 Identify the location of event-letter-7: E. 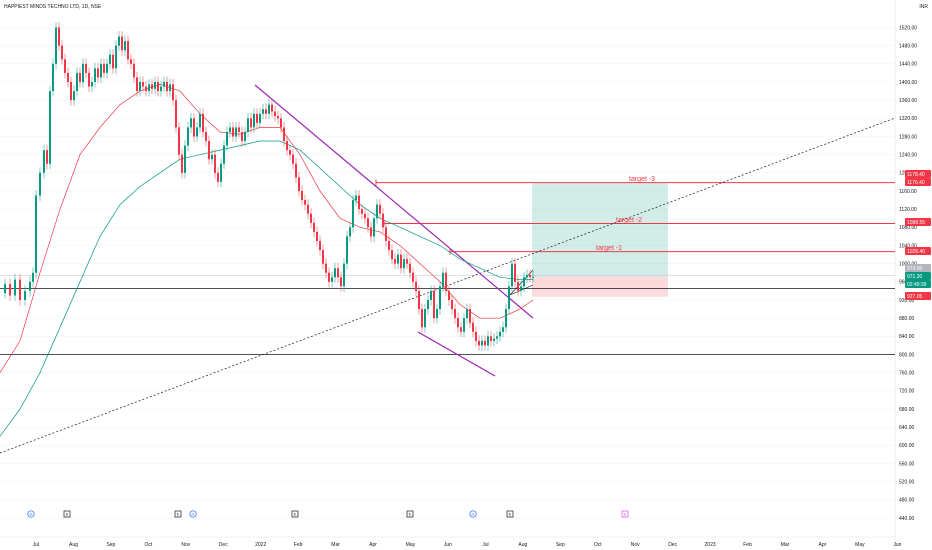
(510, 514).